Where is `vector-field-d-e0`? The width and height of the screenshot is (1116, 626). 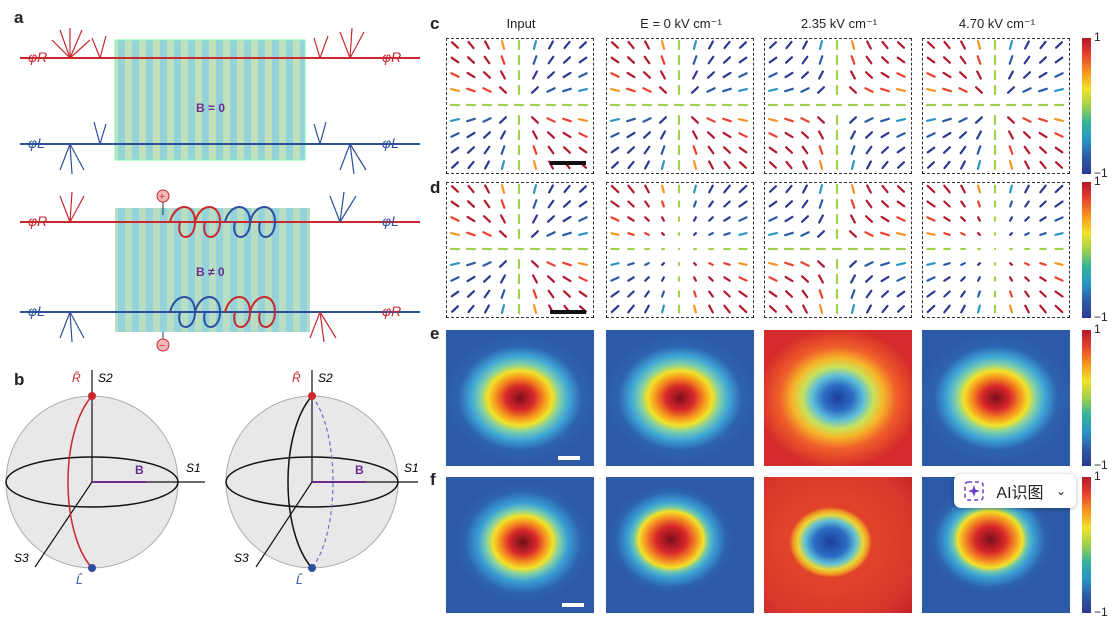 vector-field-d-e0 is located at coordinates (680, 250).